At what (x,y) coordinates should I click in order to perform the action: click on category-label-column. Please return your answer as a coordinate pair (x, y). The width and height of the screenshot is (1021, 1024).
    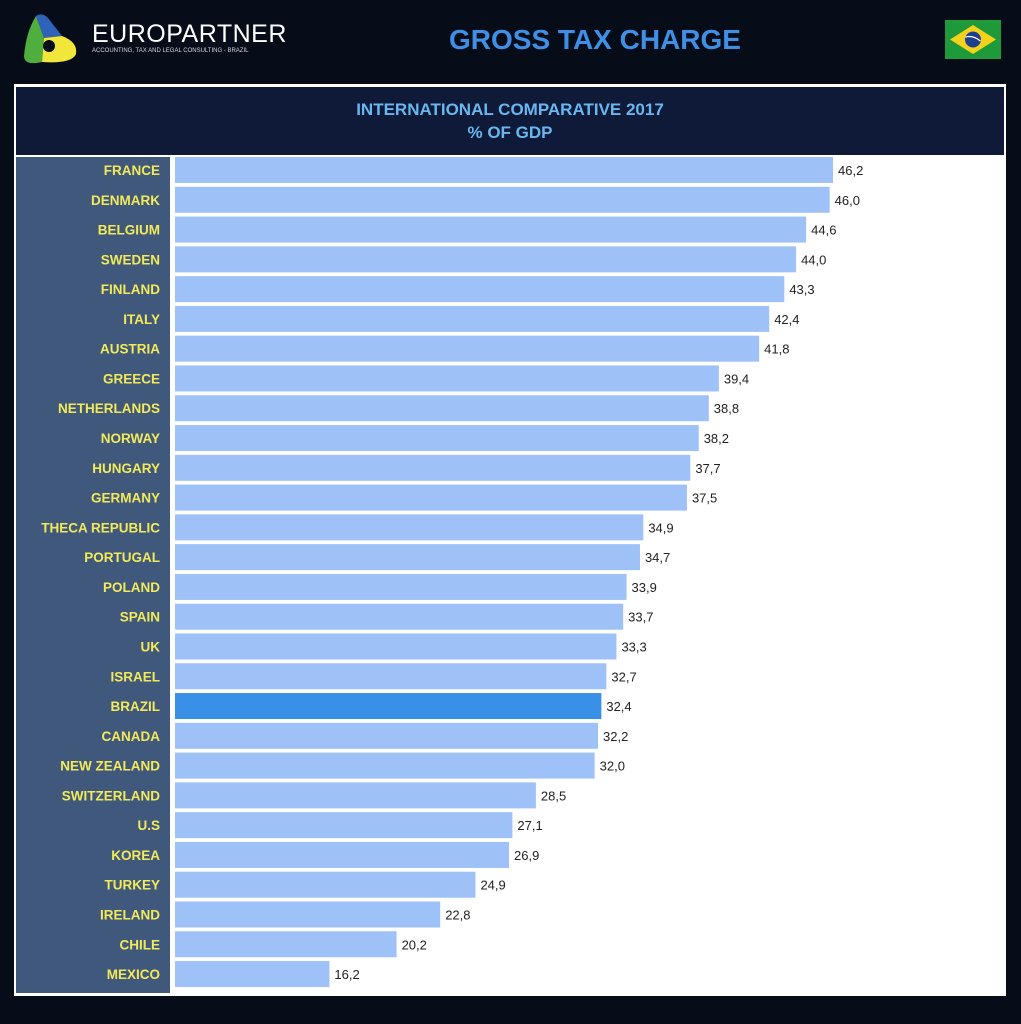
    Looking at the image, I should click on (93, 575).